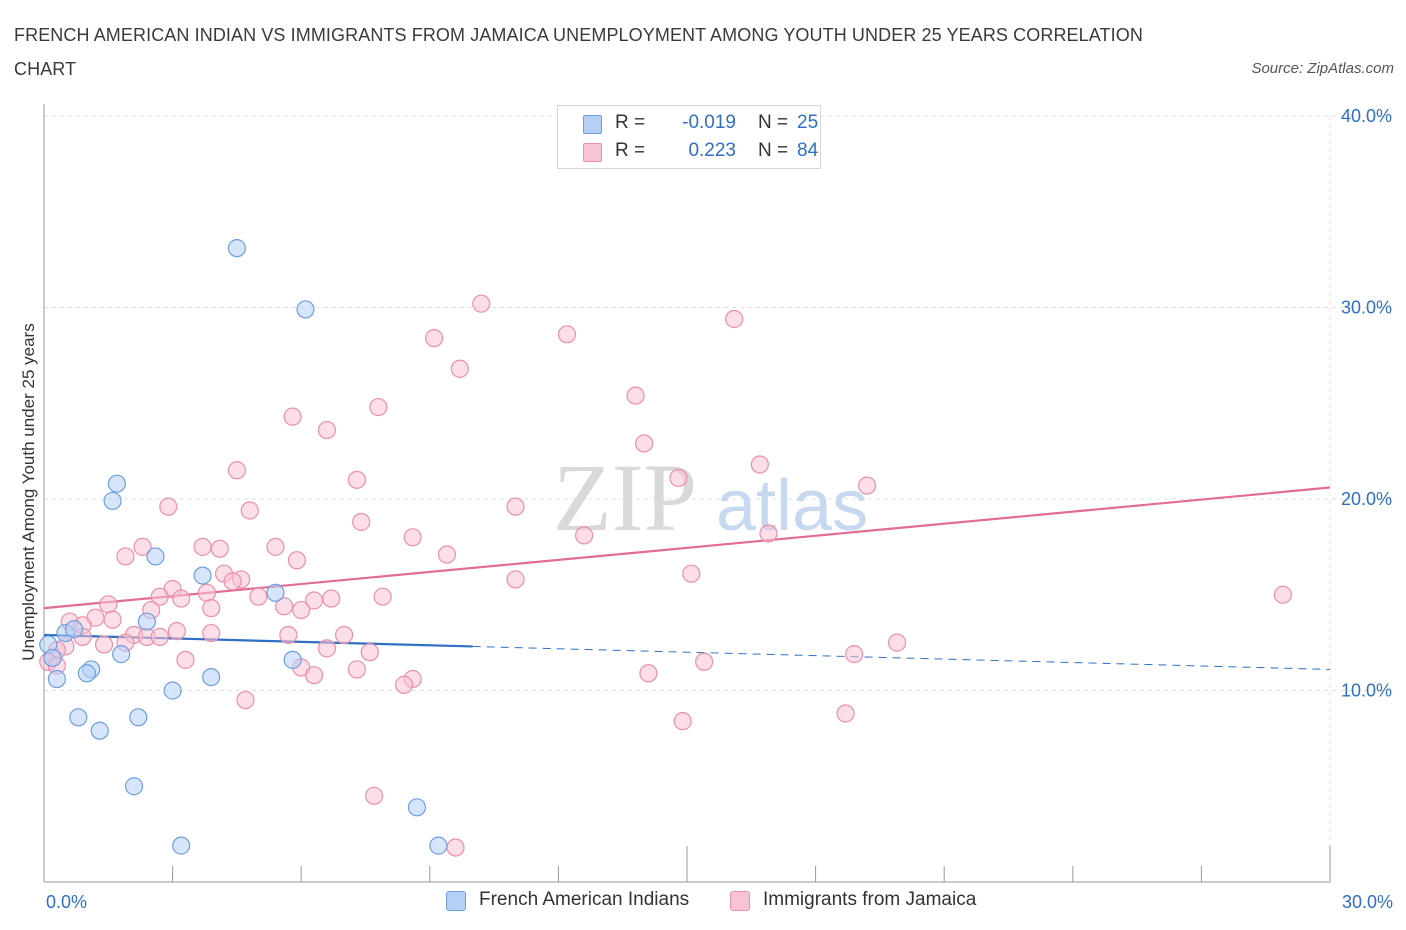  I want to click on y-tick-label-2: 30.0%, so click(1366, 308).